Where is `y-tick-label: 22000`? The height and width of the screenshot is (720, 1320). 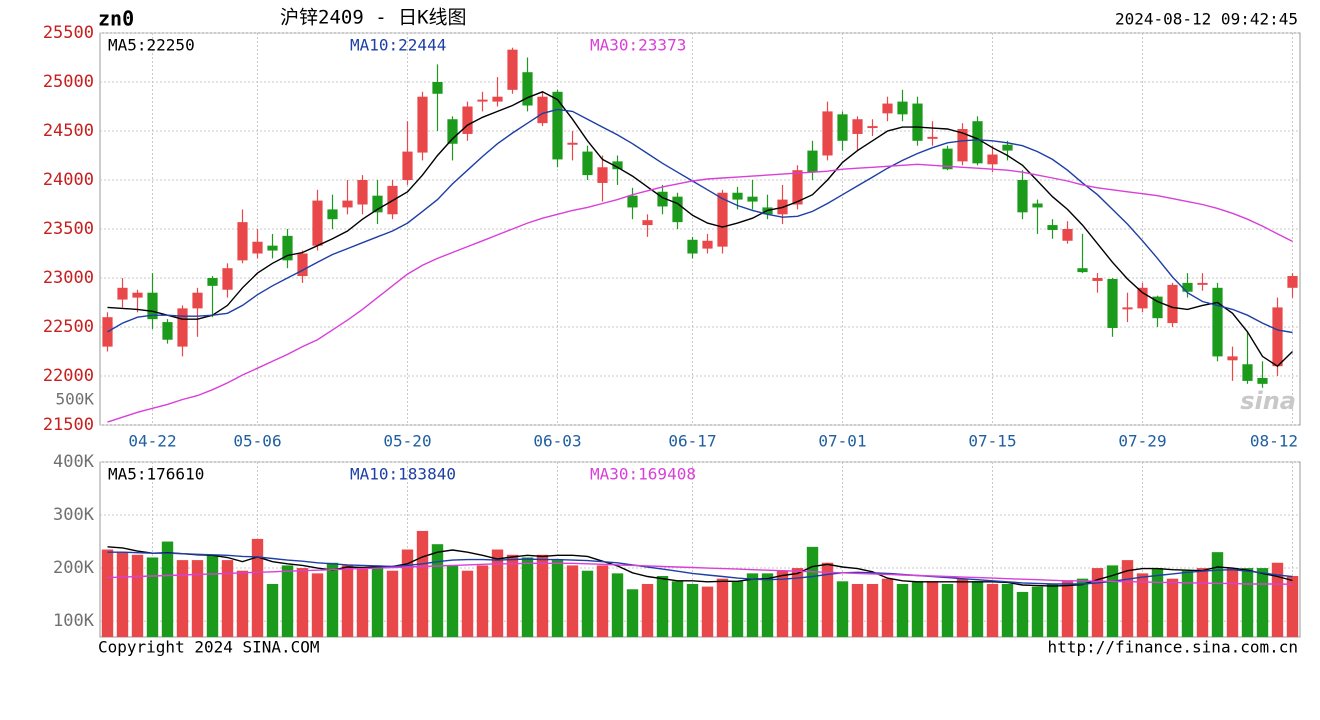
y-tick-label: 22000 is located at coordinates (68, 376).